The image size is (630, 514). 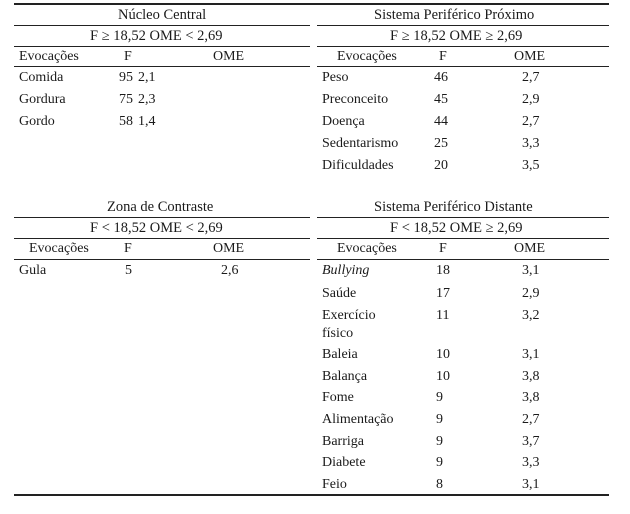 What do you see at coordinates (463, 46) in the screenshot?
I see `proximo-condition-rule` at bounding box center [463, 46].